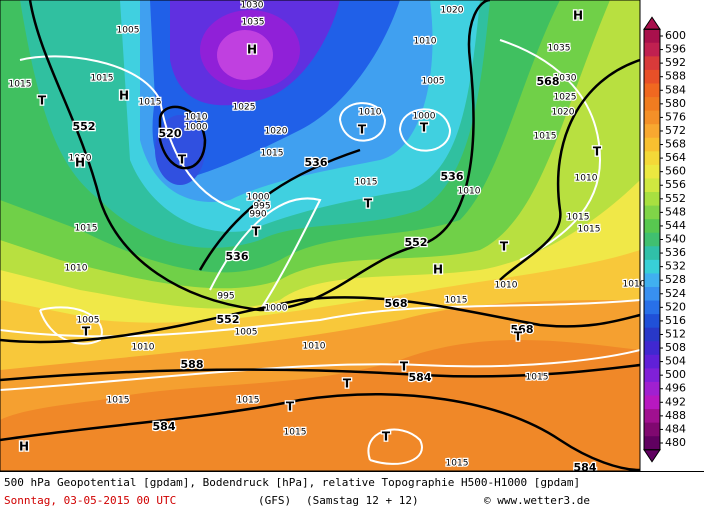 Image resolution: width=704 pixels, height=513 pixels. What do you see at coordinates (675, 252) in the screenshot?
I see `colorbar-label: 536` at bounding box center [675, 252].